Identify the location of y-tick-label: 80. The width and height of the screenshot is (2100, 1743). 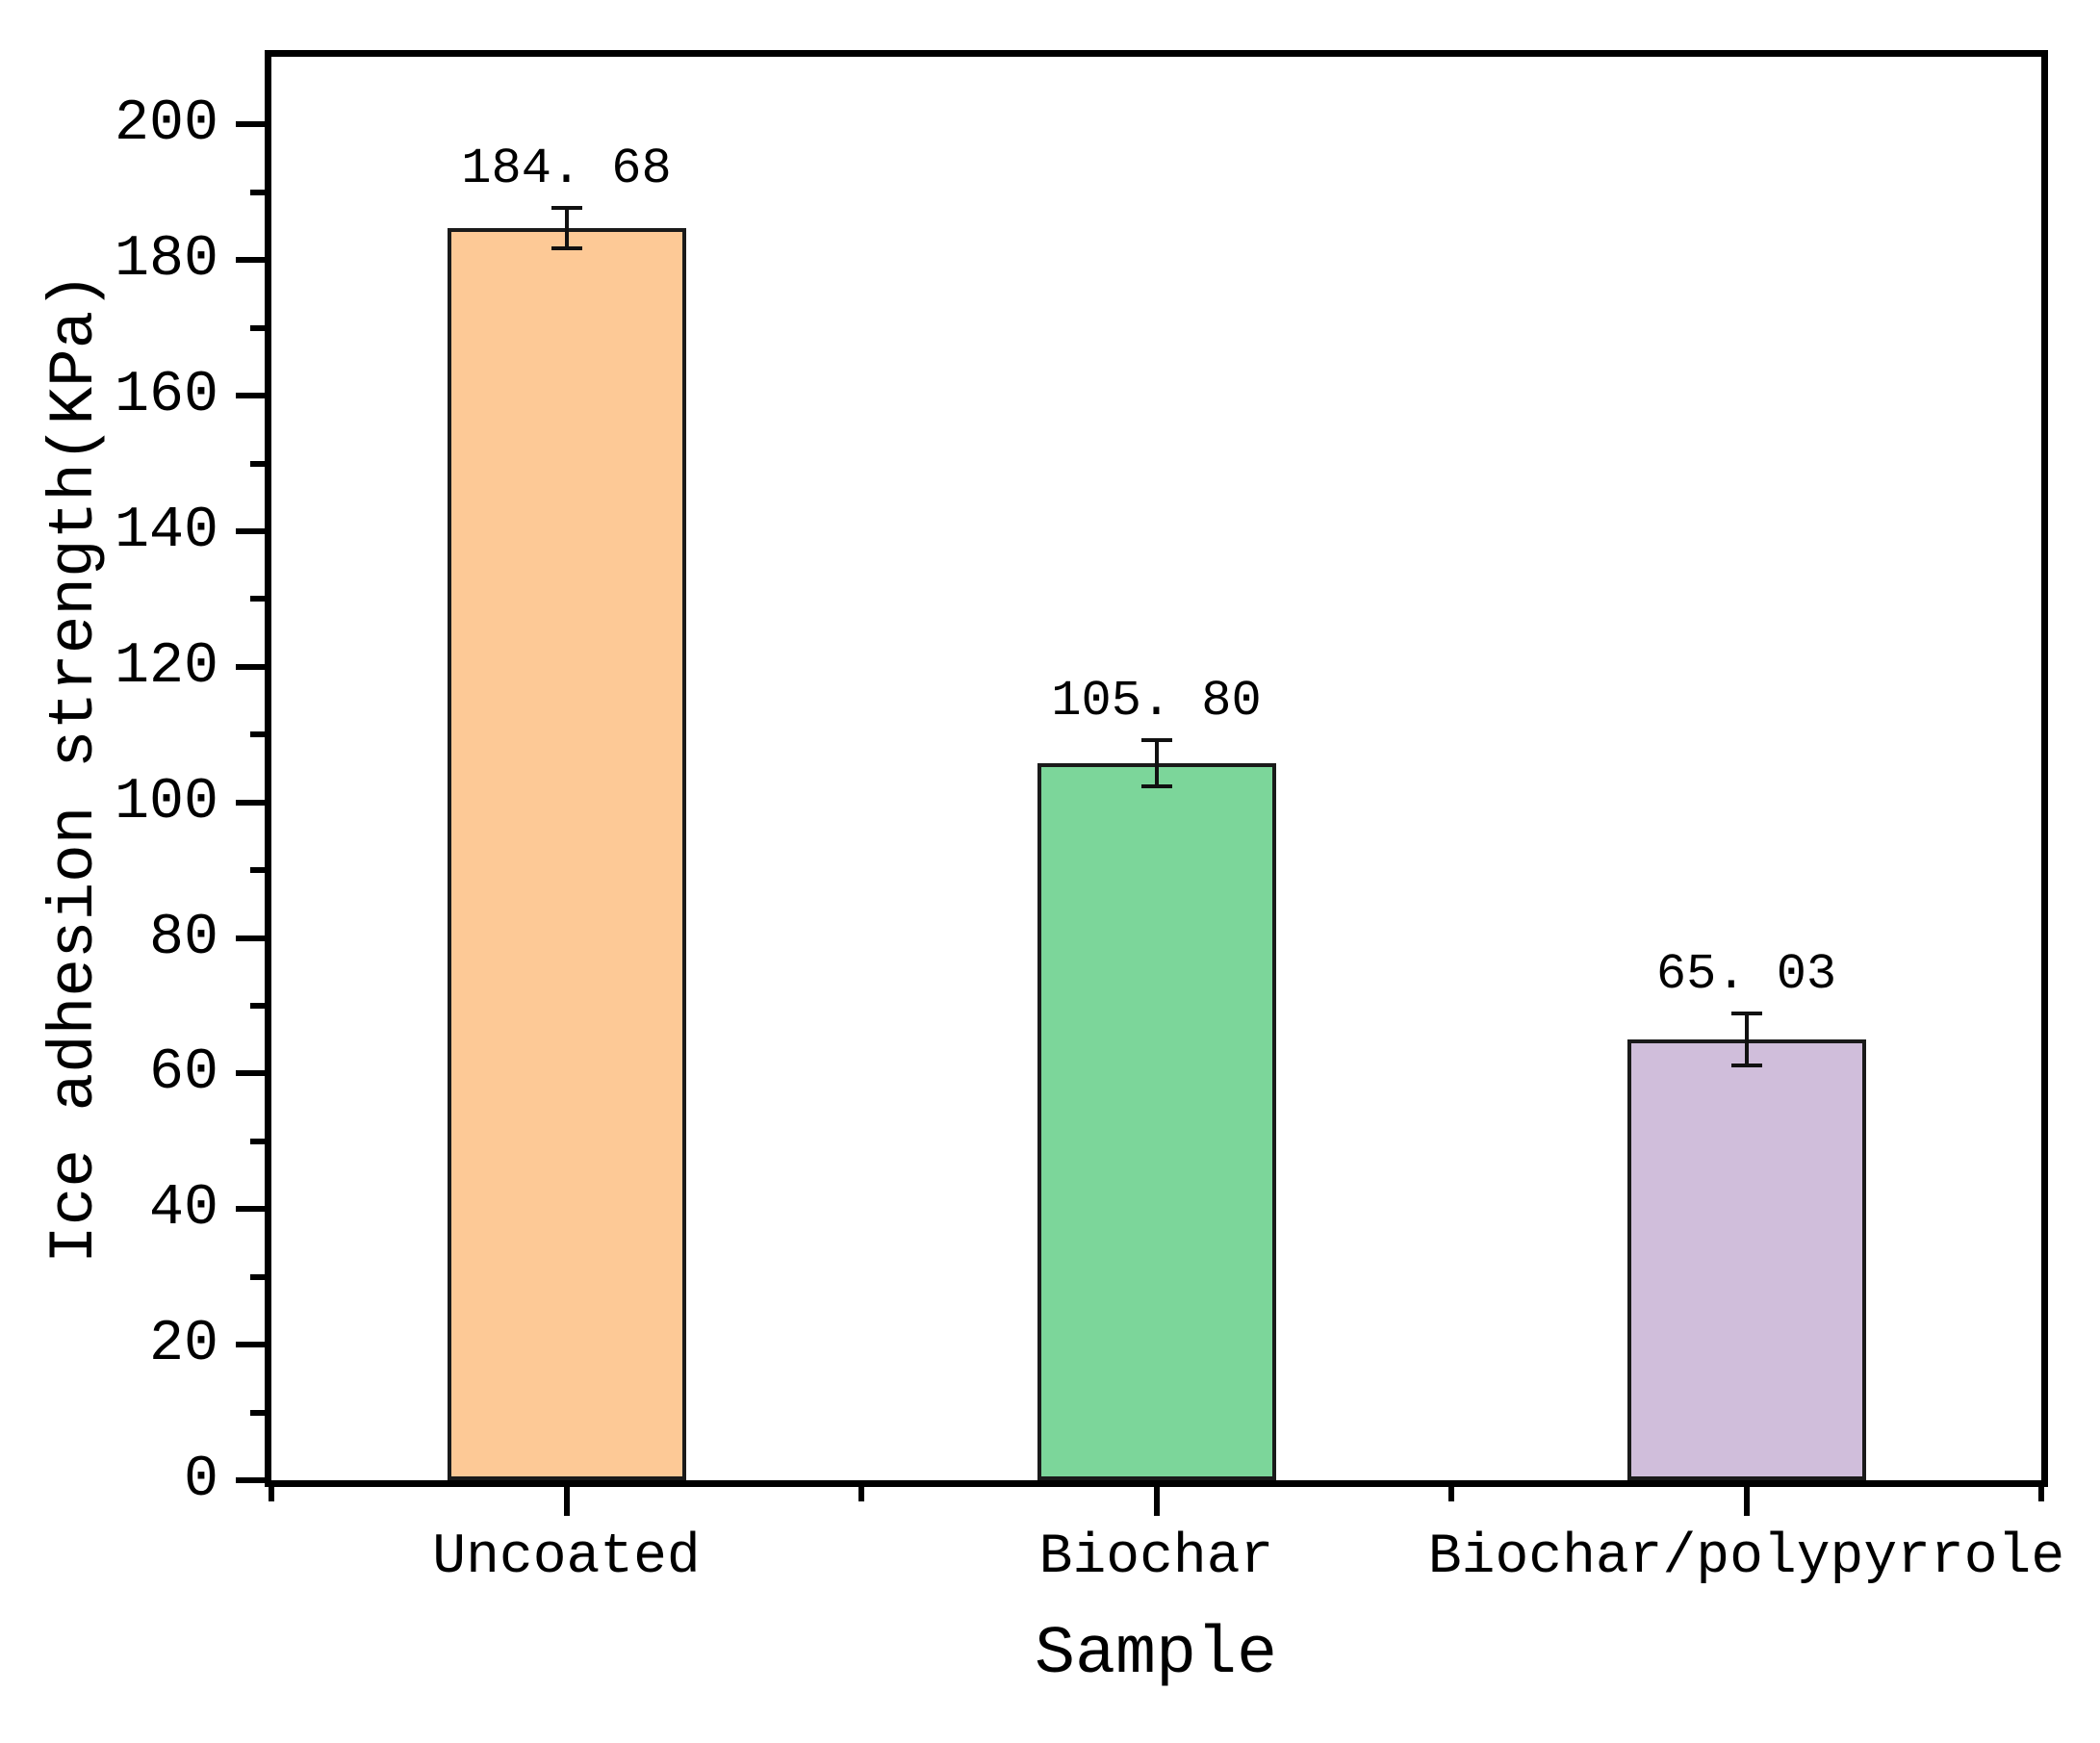
(183, 938).